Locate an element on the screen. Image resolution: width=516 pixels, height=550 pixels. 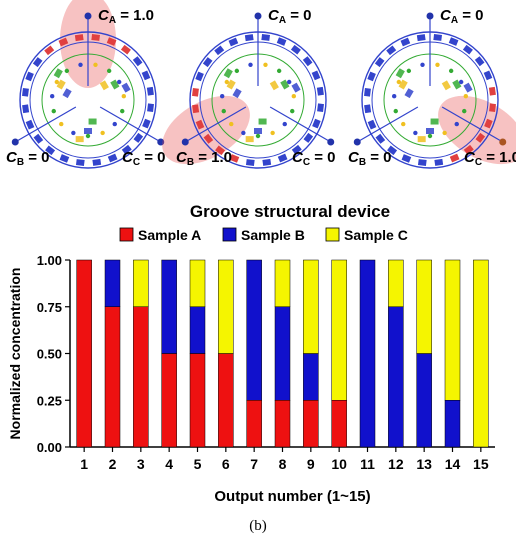
x-tick-label: 5 is located at coordinates (198, 464).